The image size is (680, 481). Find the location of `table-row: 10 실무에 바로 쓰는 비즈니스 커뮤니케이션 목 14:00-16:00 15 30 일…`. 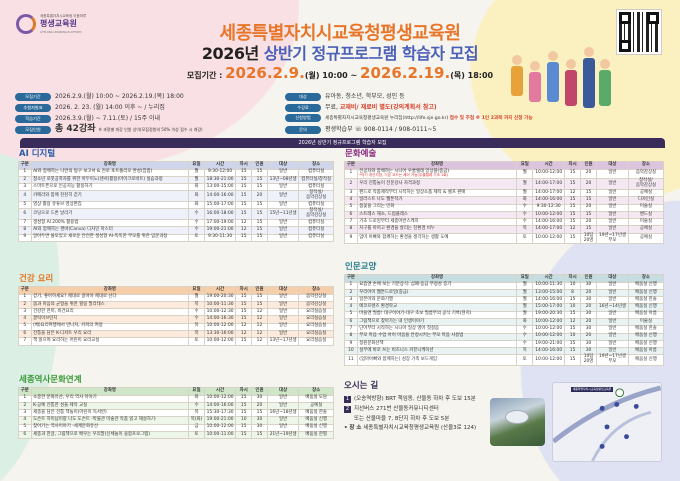

table-row: 10 실무에 바로 쓰는 비즈니스 커뮤니케이션 목 14:00-16:00 15 30 일… is located at coordinates (504, 351).